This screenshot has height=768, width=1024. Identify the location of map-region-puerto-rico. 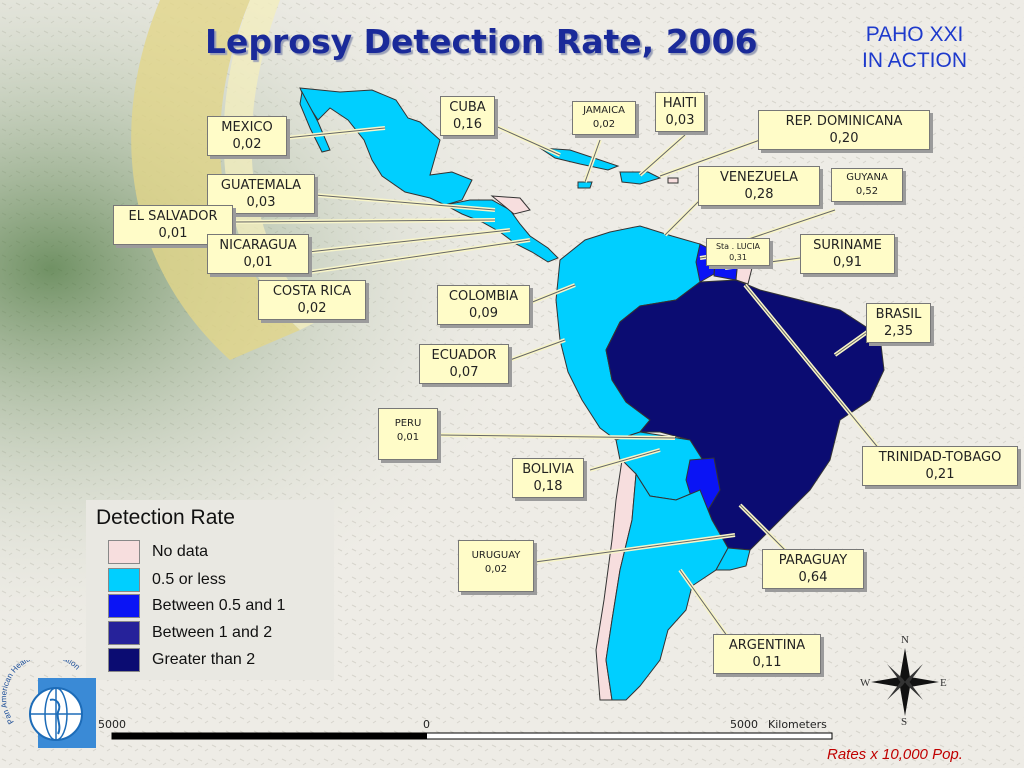
(673, 180).